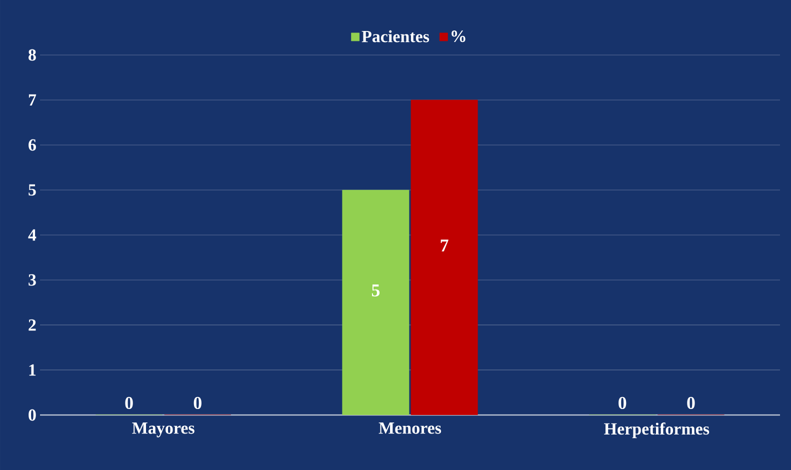 This screenshot has width=791, height=470. I want to click on data-label: 7, so click(444, 246).